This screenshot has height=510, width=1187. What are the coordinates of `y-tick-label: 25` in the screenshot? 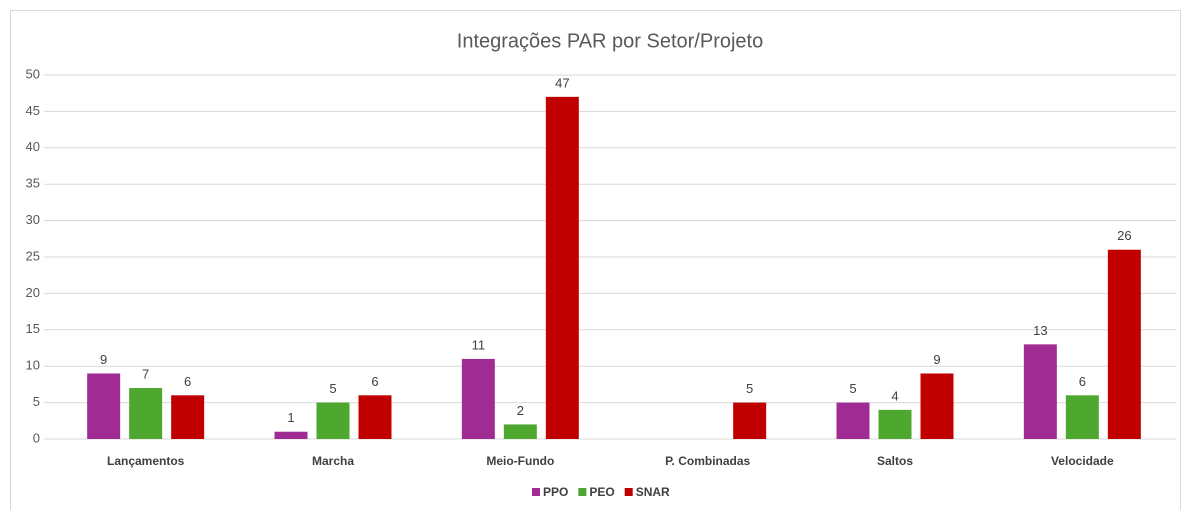 It's located at (33, 255).